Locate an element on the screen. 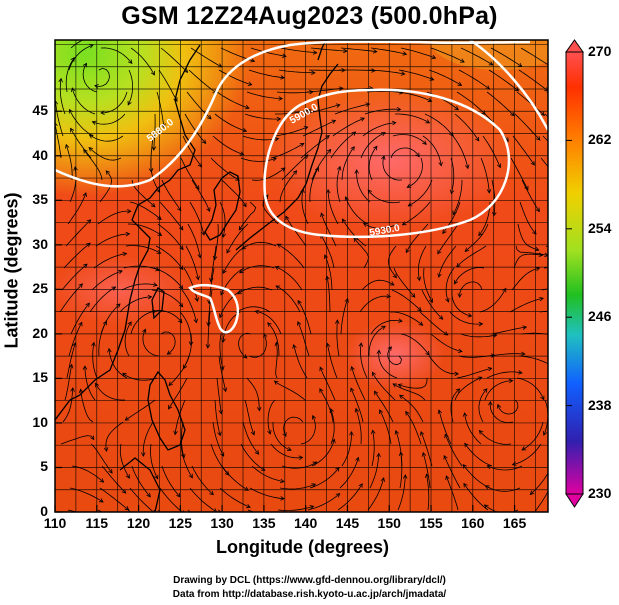 The image size is (619, 605). y-tick-label: 25 is located at coordinates (40, 288).